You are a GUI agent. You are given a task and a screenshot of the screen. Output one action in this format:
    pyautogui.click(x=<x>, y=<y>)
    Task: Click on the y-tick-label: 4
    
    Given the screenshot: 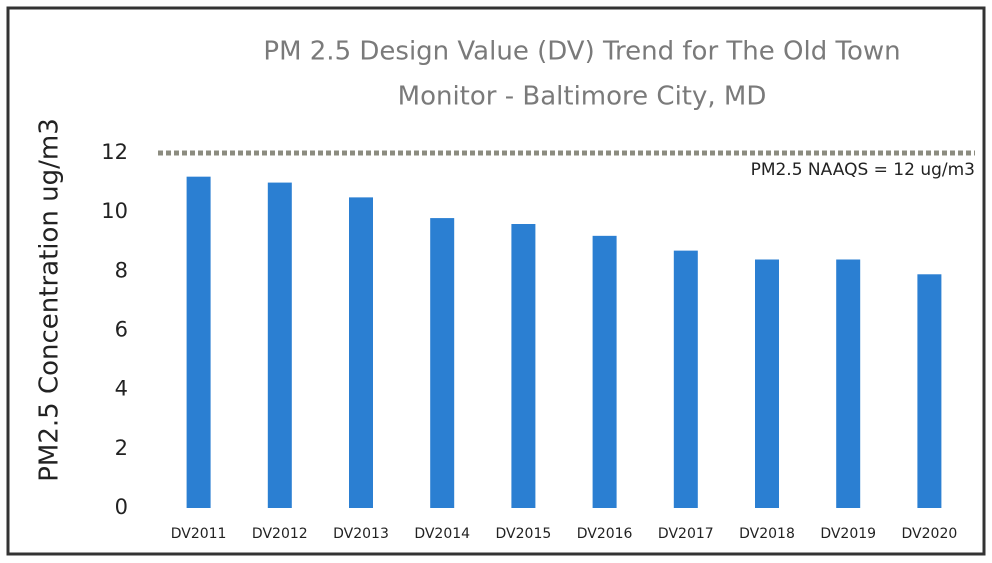 What is the action you would take?
    pyautogui.click(x=121, y=389)
    